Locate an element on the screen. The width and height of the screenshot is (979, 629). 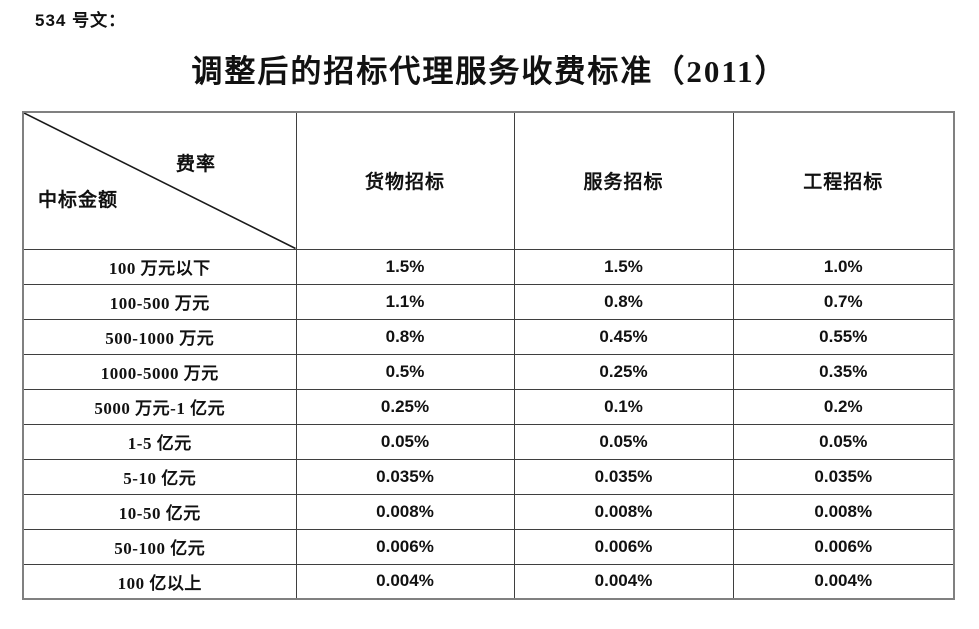
rate-cell: 0.45% is located at coordinates (623, 336).